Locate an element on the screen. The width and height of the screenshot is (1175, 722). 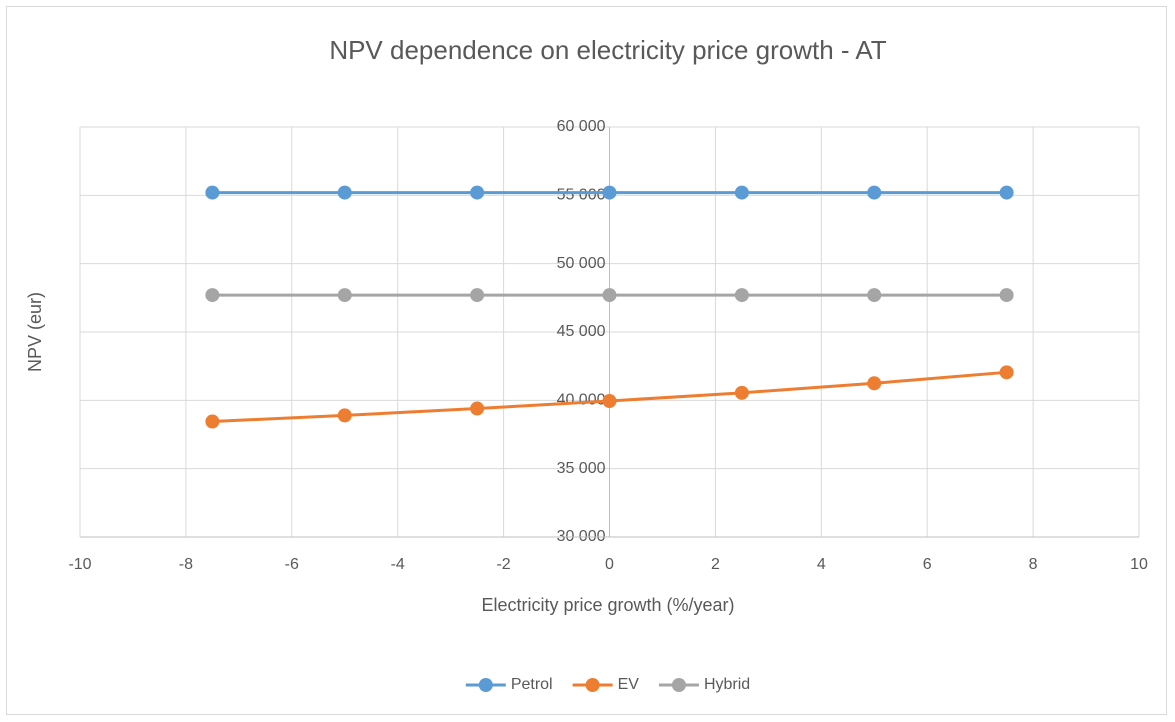
y-tick-label: 35 000 is located at coordinates (581, 468).